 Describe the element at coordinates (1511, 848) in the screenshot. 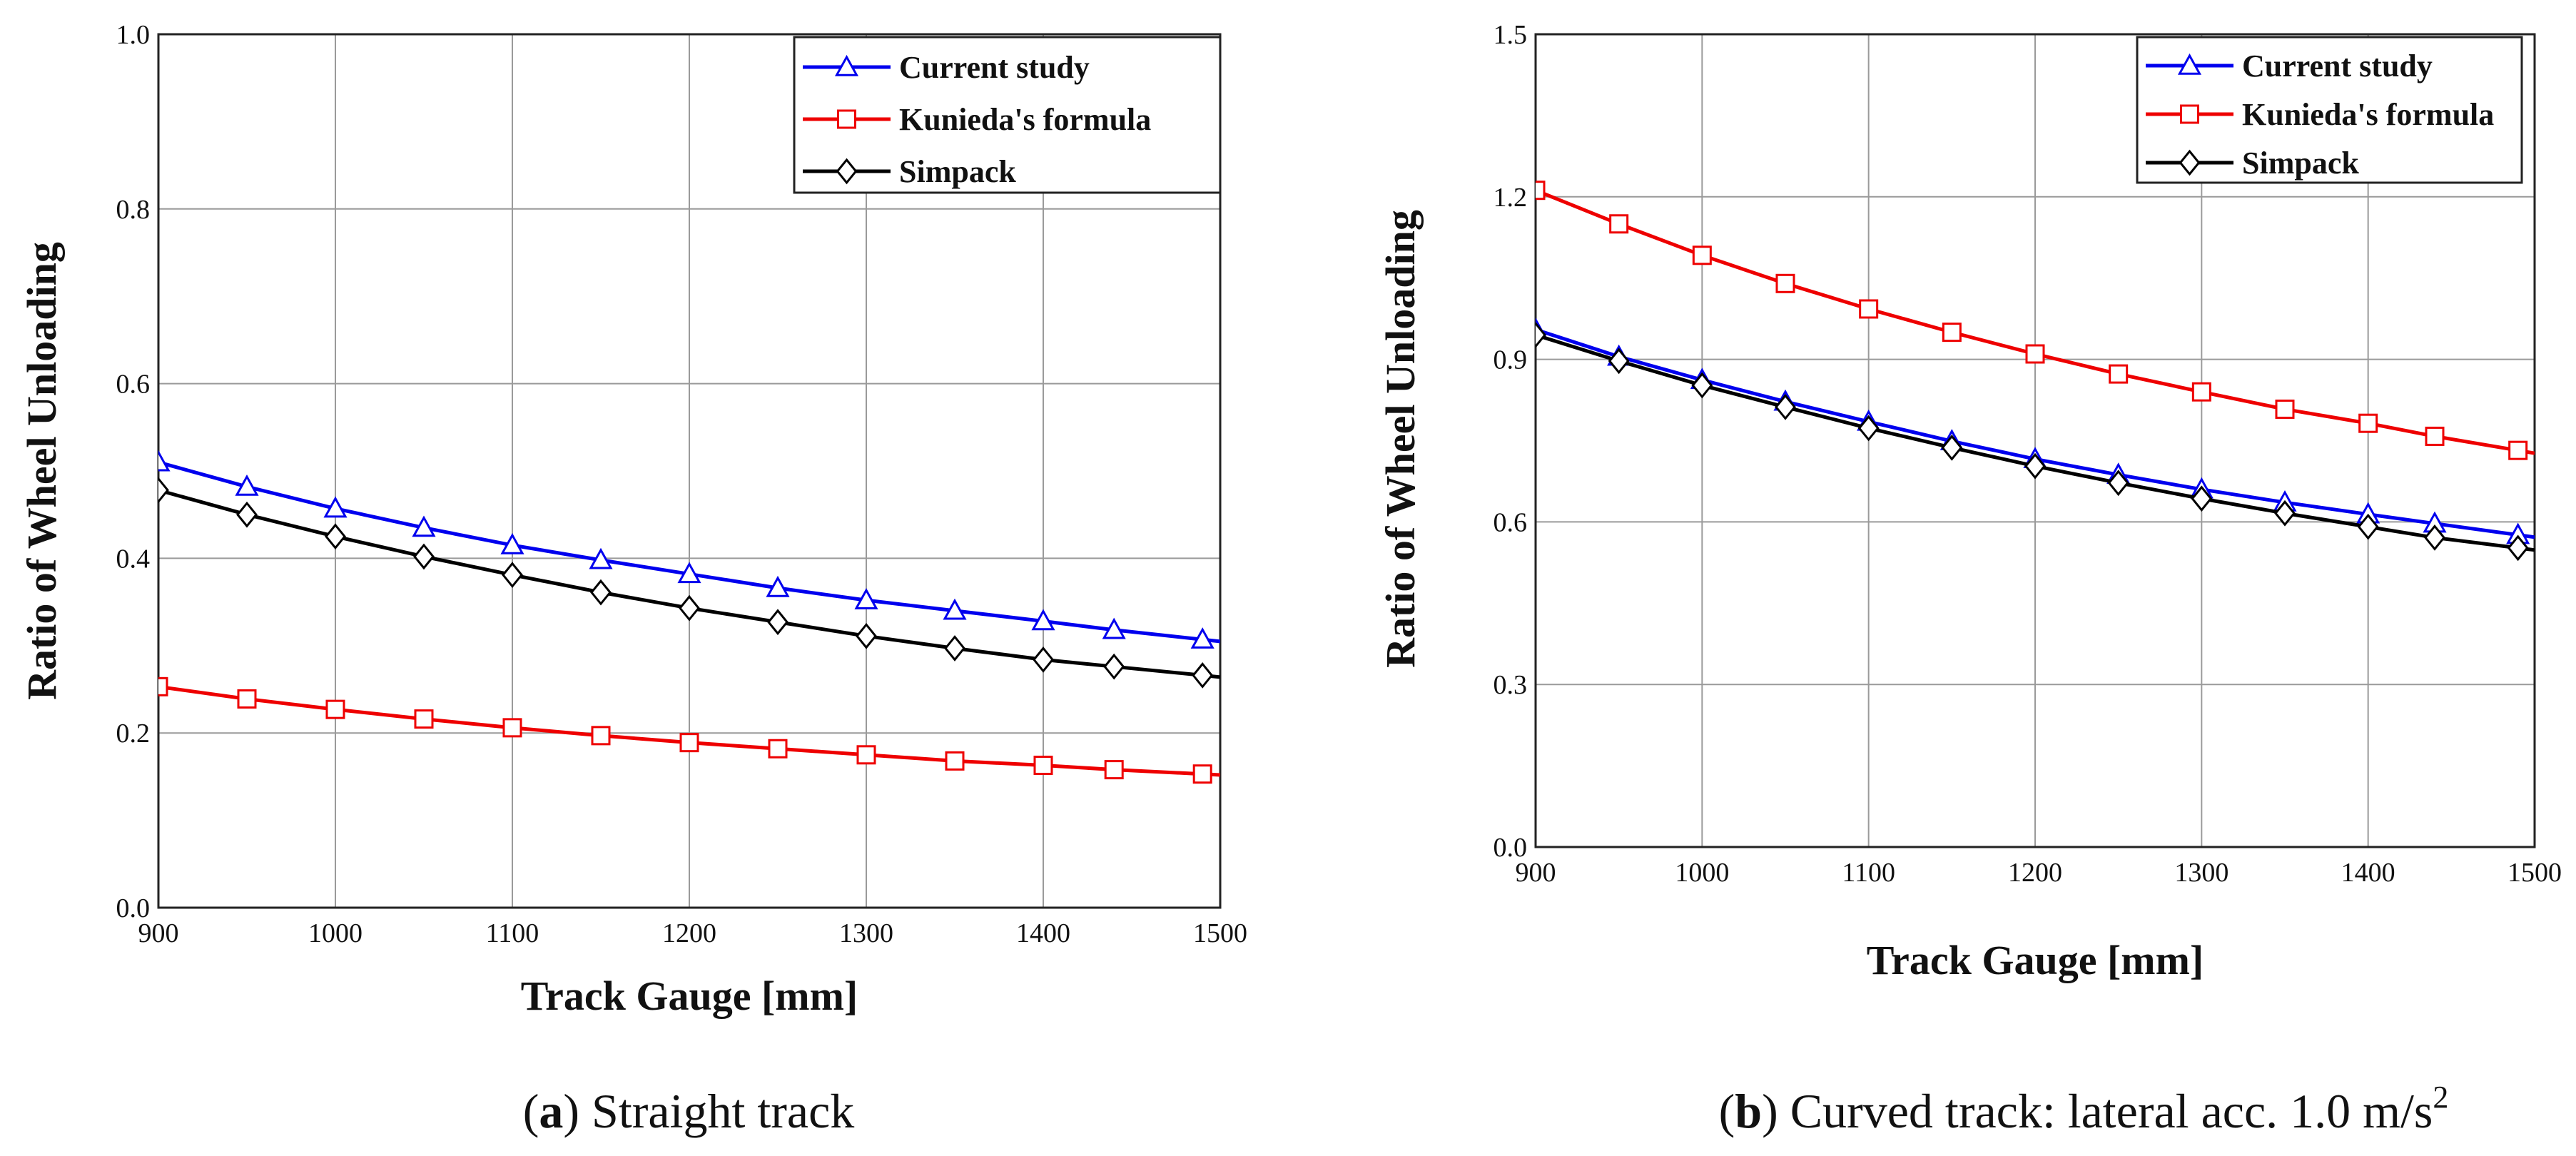

I see `y-tick-label: 0.0` at that location.